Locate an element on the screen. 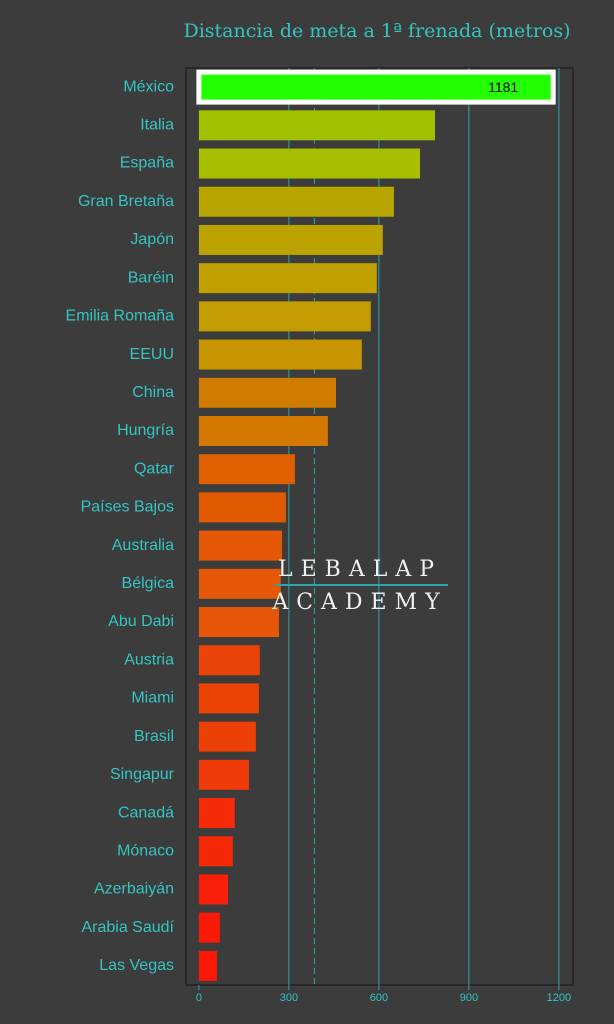  y-tick-label: Gran Bretaña is located at coordinates (126, 201).